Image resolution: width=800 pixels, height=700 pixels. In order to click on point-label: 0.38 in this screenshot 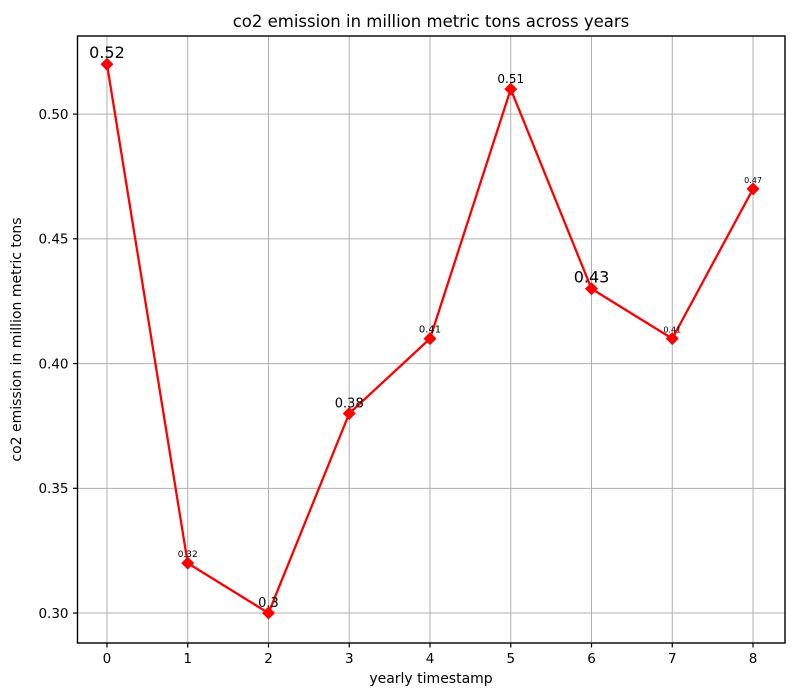, I will do `click(349, 403)`.